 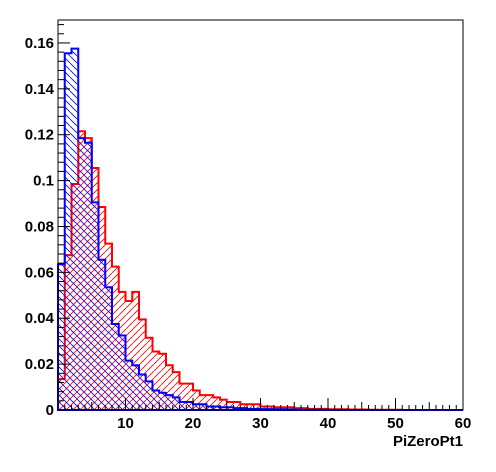 I want to click on x-axis-ticks: 10 20 30 40 50 60, so click(x=264, y=415).